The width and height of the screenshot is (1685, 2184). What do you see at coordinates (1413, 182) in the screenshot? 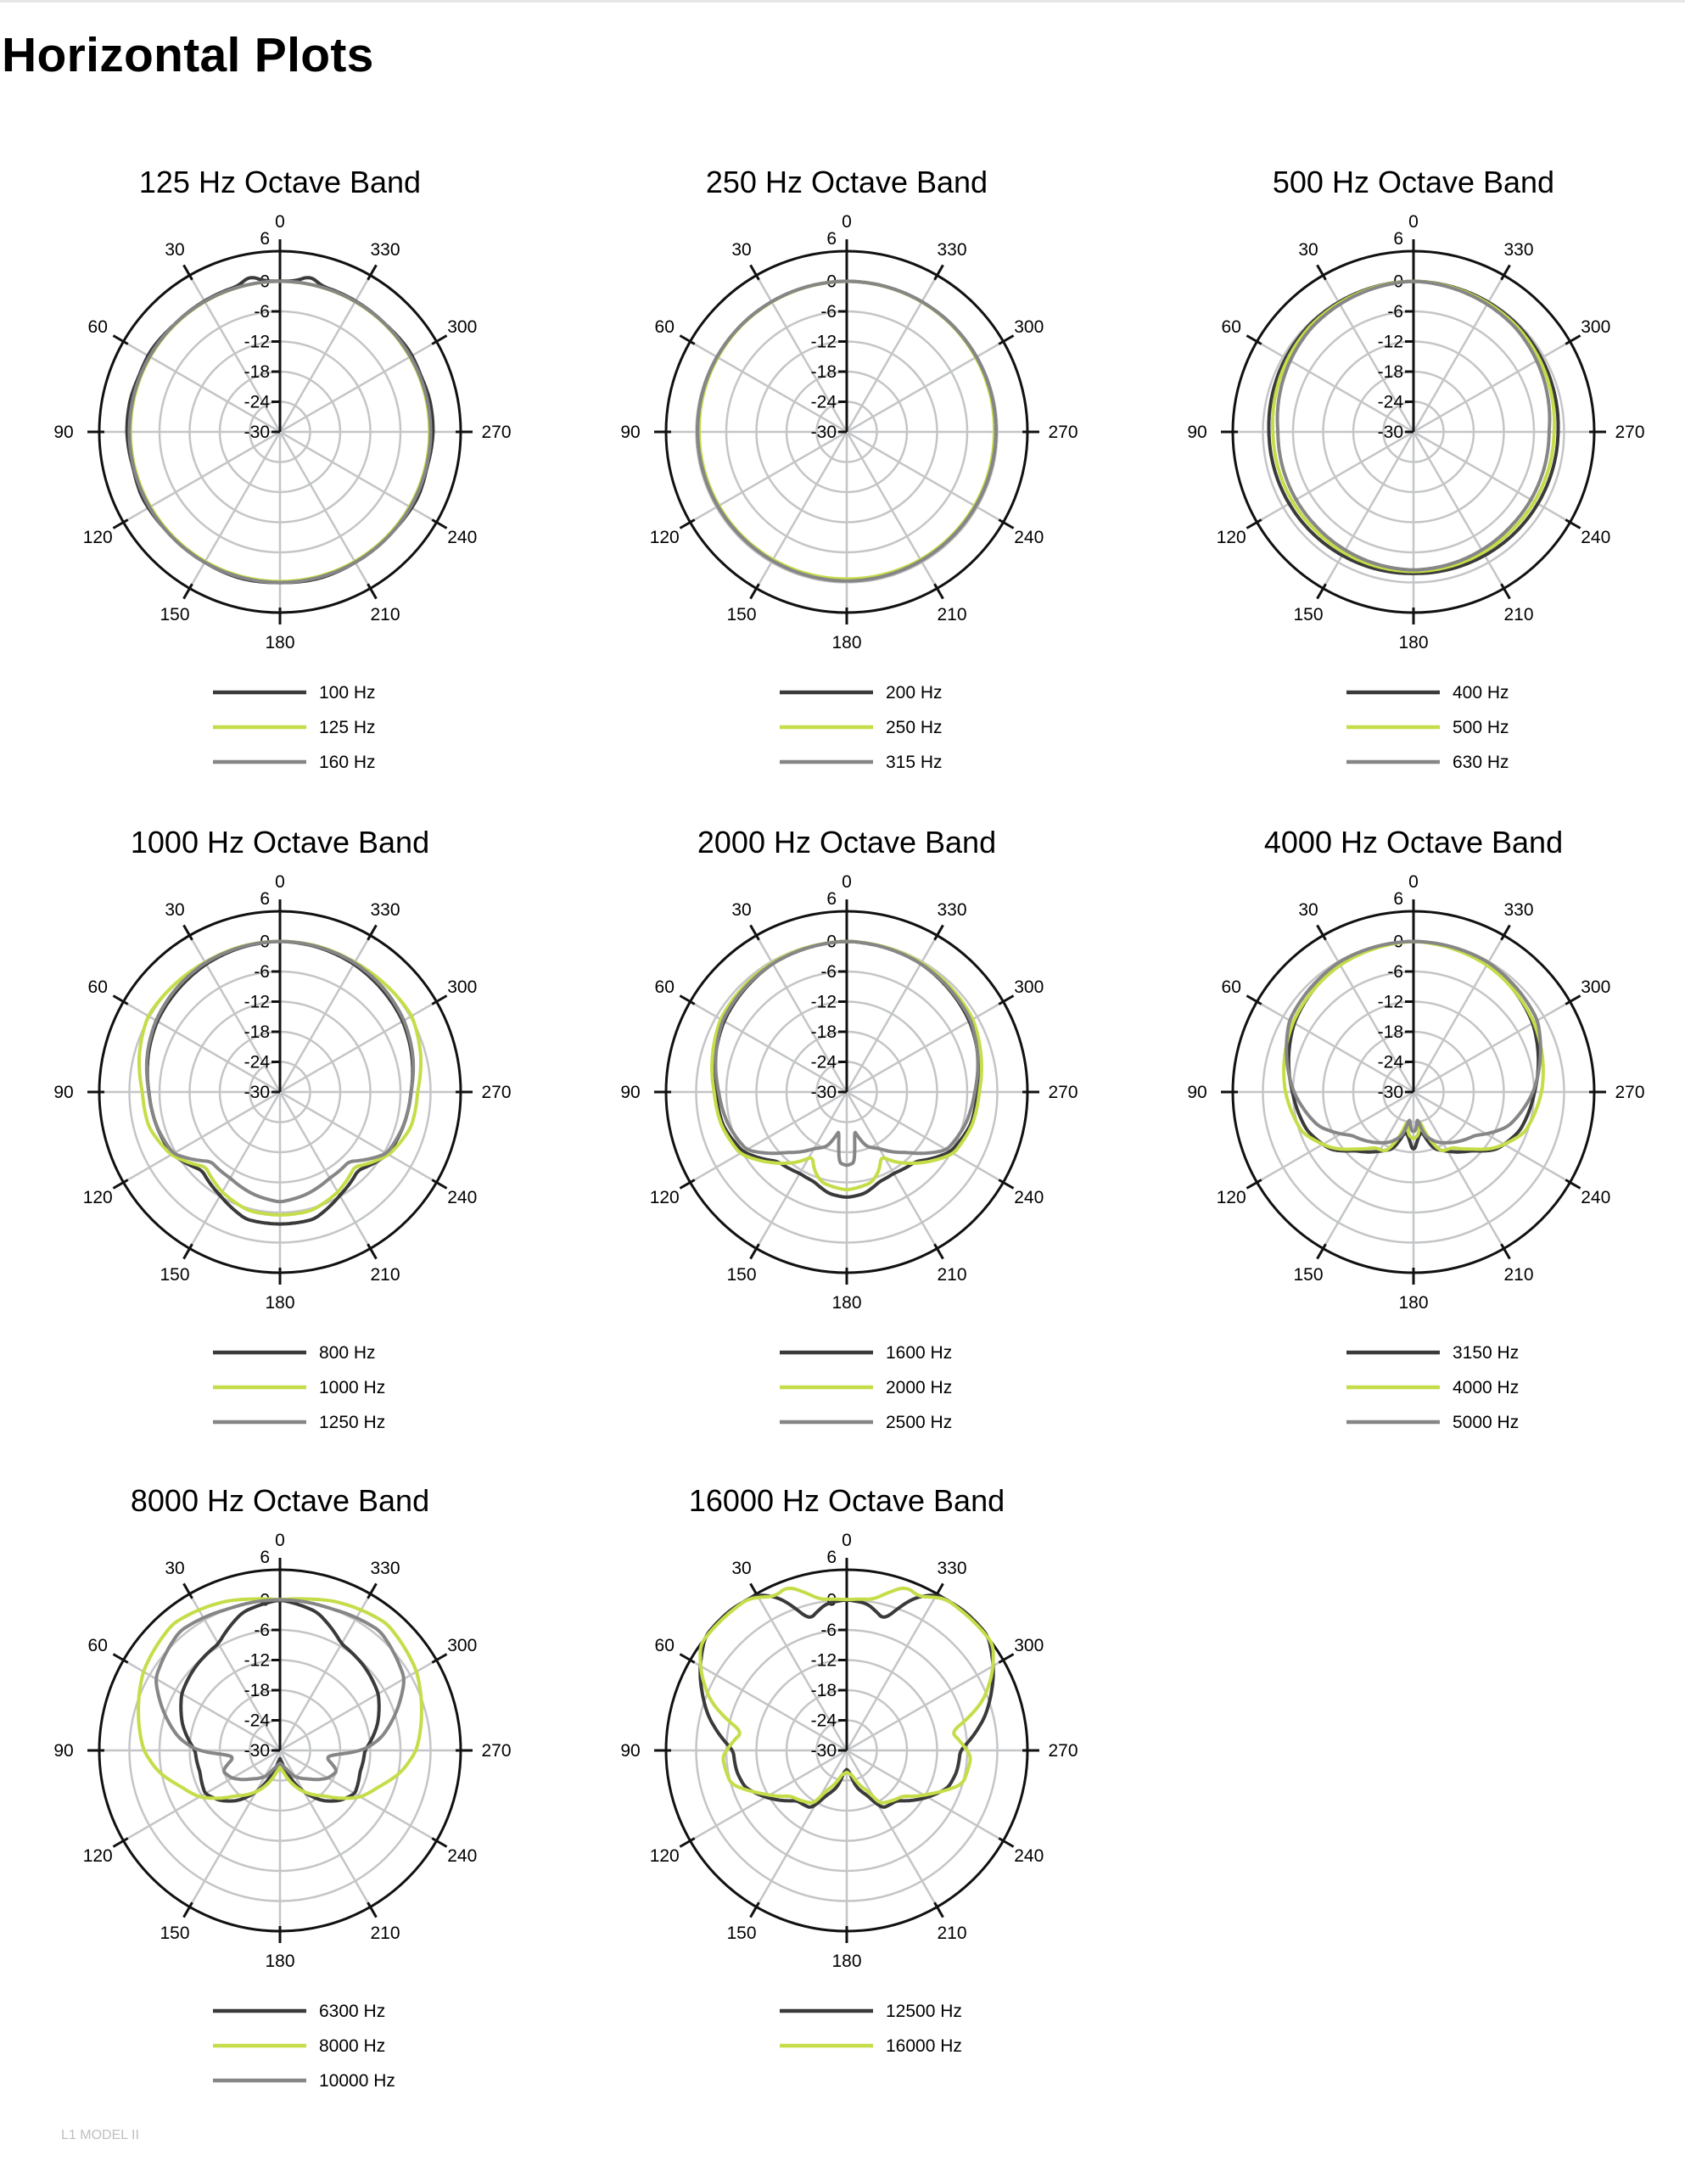
I see `plot-title: 500 Hz Octave Band` at bounding box center [1413, 182].